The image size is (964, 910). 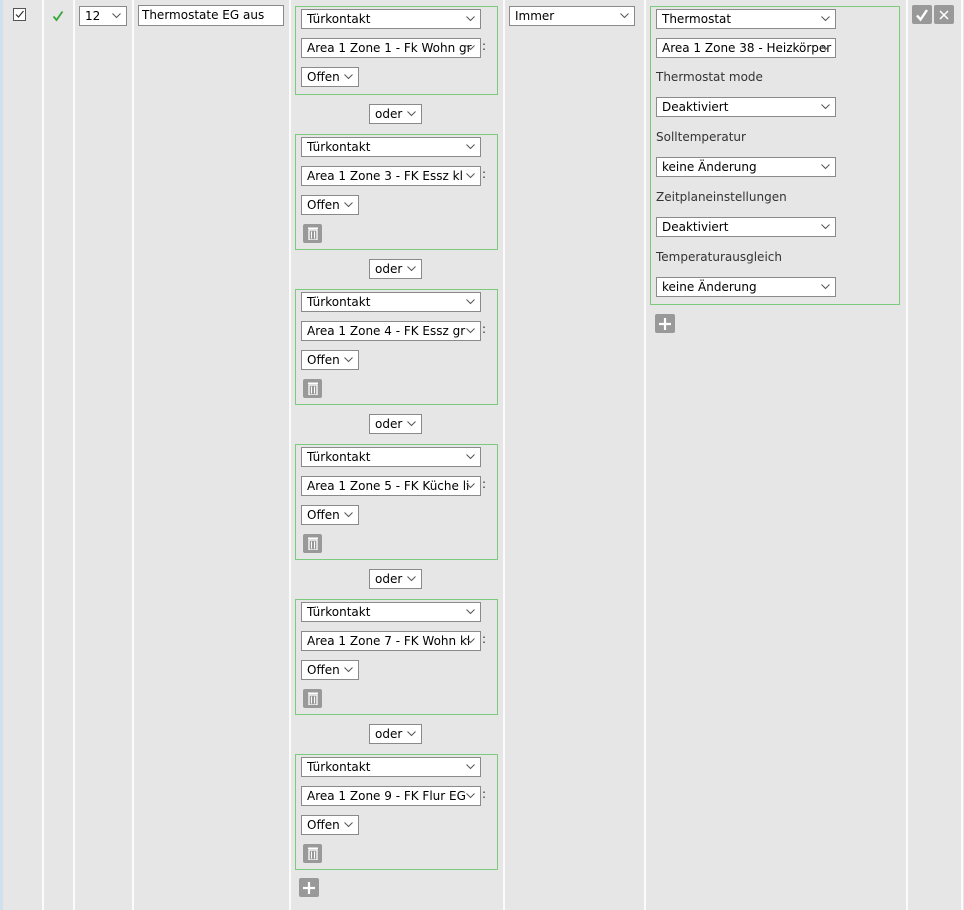 I want to click on action-field-select-value: keine Änderung, so click(x=709, y=167).